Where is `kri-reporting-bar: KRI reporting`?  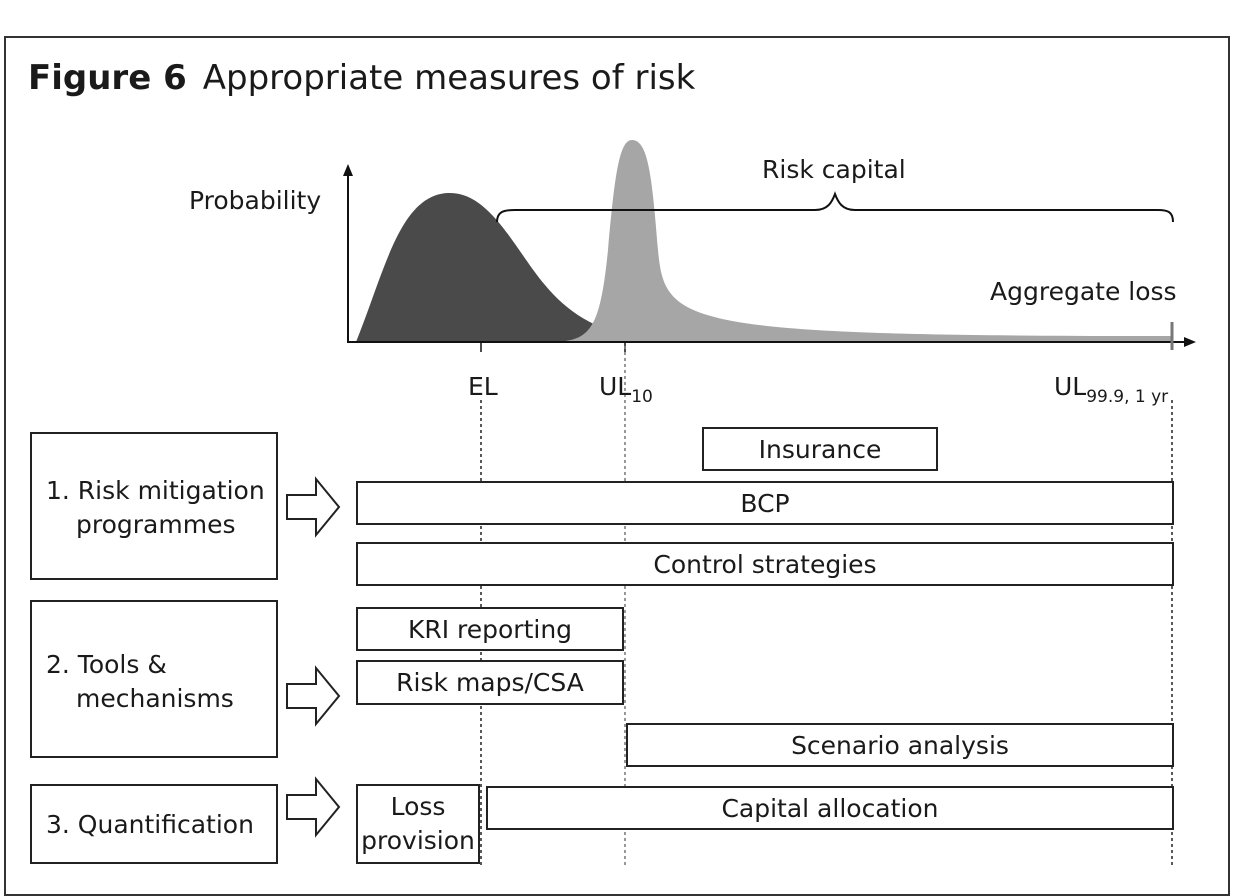 kri-reporting-bar: KRI reporting is located at coordinates (490, 629).